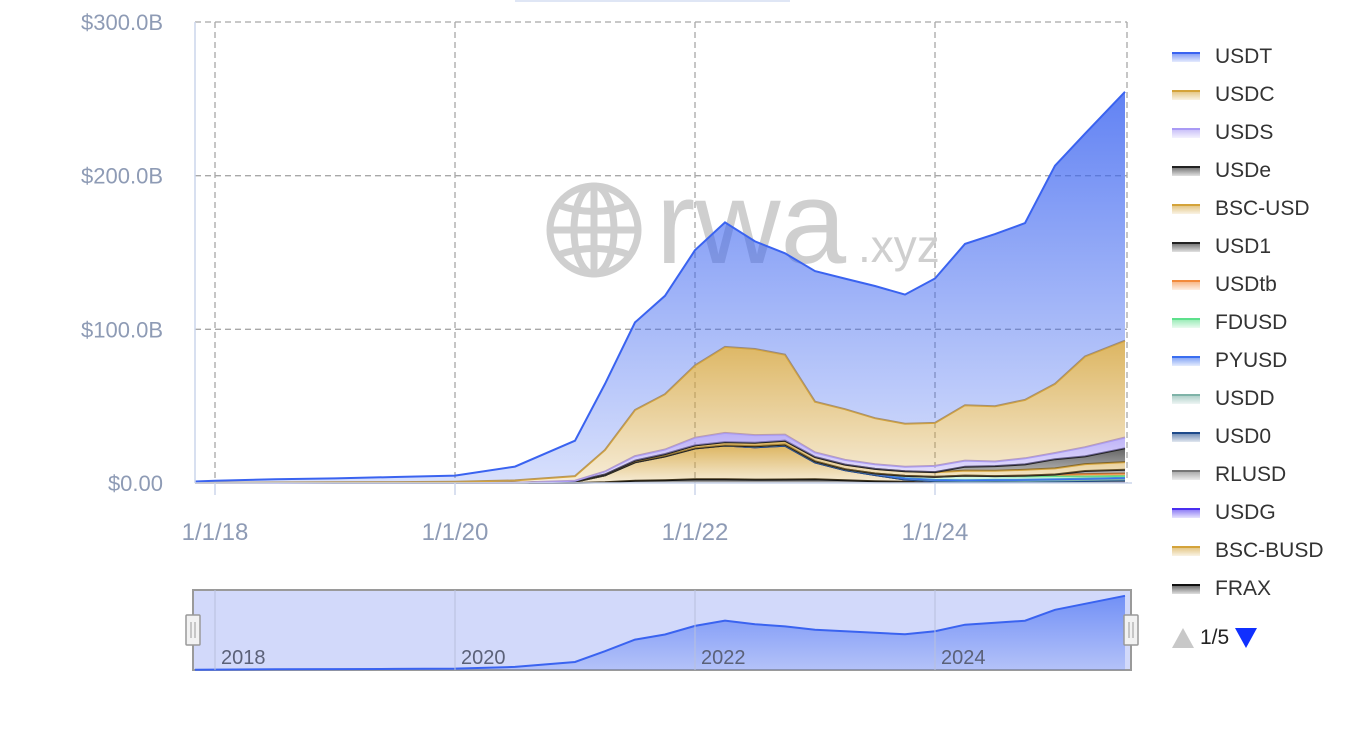 The height and width of the screenshot is (740, 1370). I want to click on legend-item-usde: USDe, so click(1248, 171).